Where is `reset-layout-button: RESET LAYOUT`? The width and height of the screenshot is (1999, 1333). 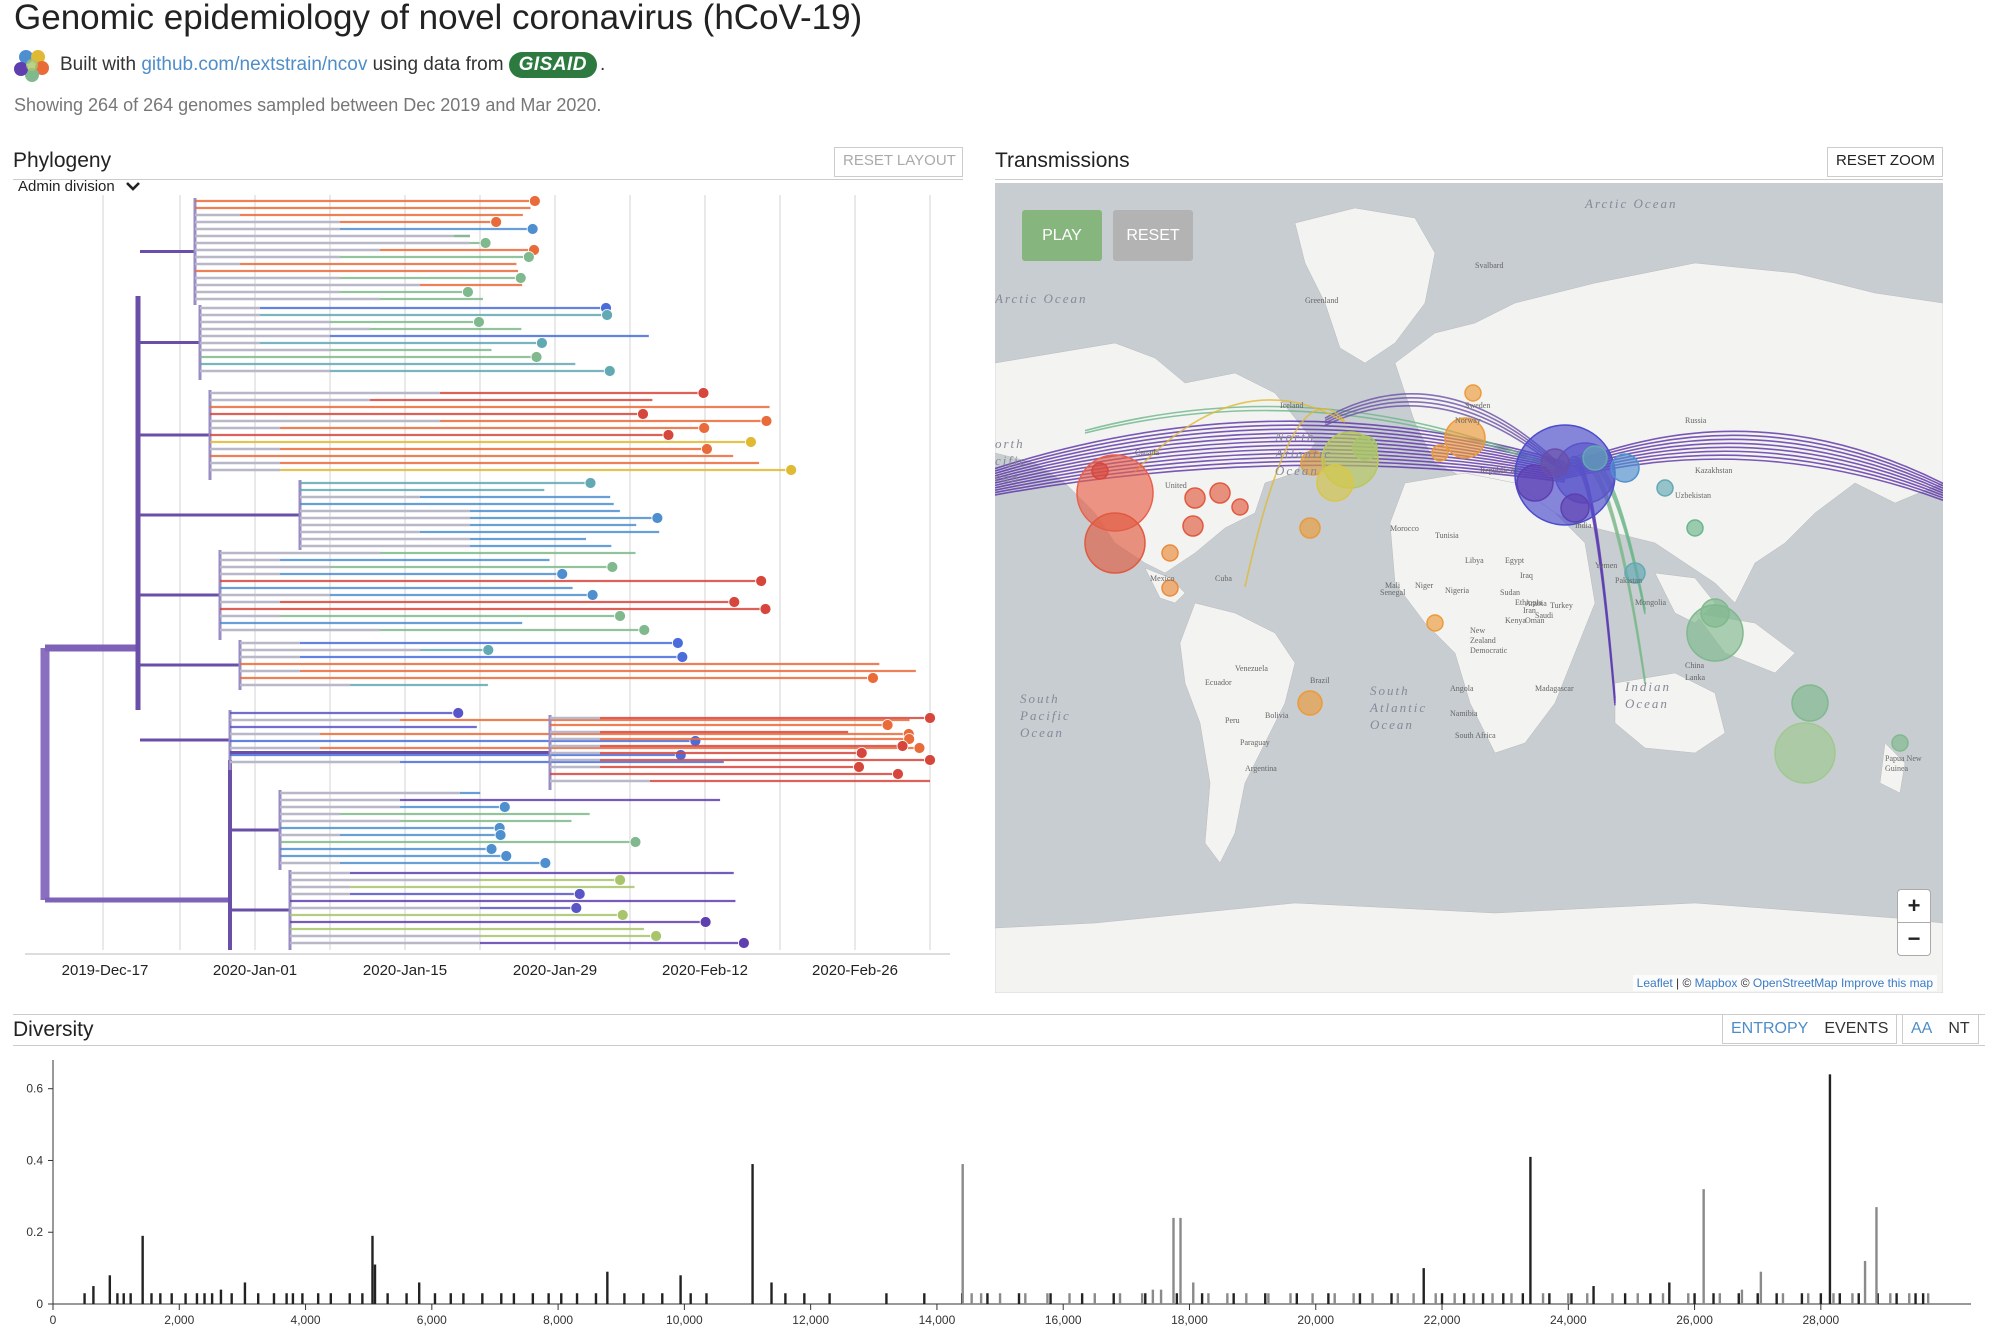 reset-layout-button: RESET LAYOUT is located at coordinates (898, 162).